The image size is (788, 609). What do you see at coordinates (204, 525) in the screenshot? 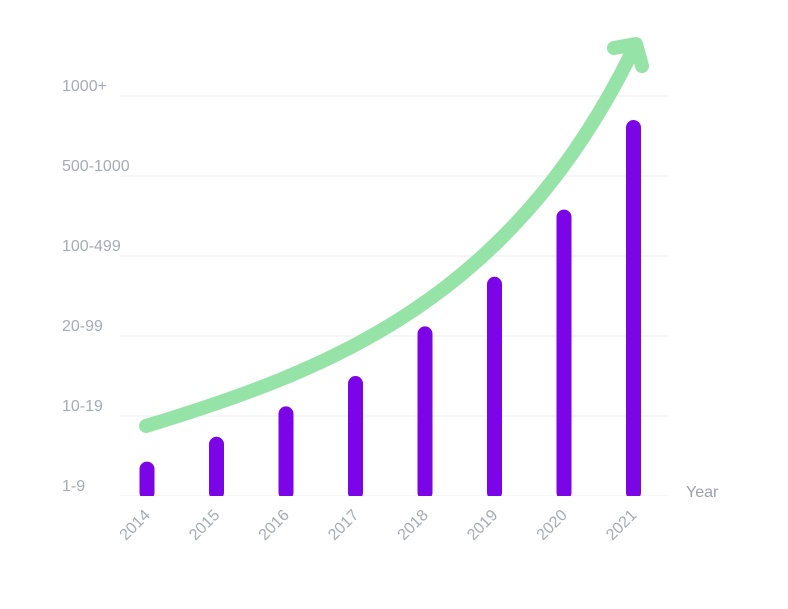
I see `x-tick-label-2015: 2015` at bounding box center [204, 525].